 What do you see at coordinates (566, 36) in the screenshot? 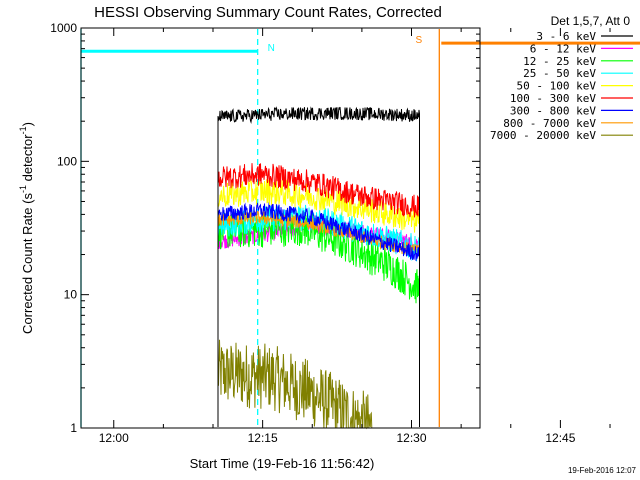
I see `legend-label-0: 3 - 6 keV` at bounding box center [566, 36].